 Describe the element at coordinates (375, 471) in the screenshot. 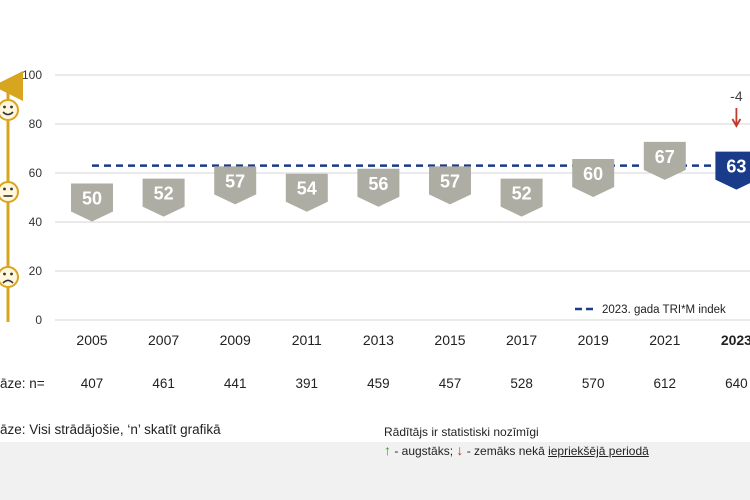

I see `footer-band` at that location.